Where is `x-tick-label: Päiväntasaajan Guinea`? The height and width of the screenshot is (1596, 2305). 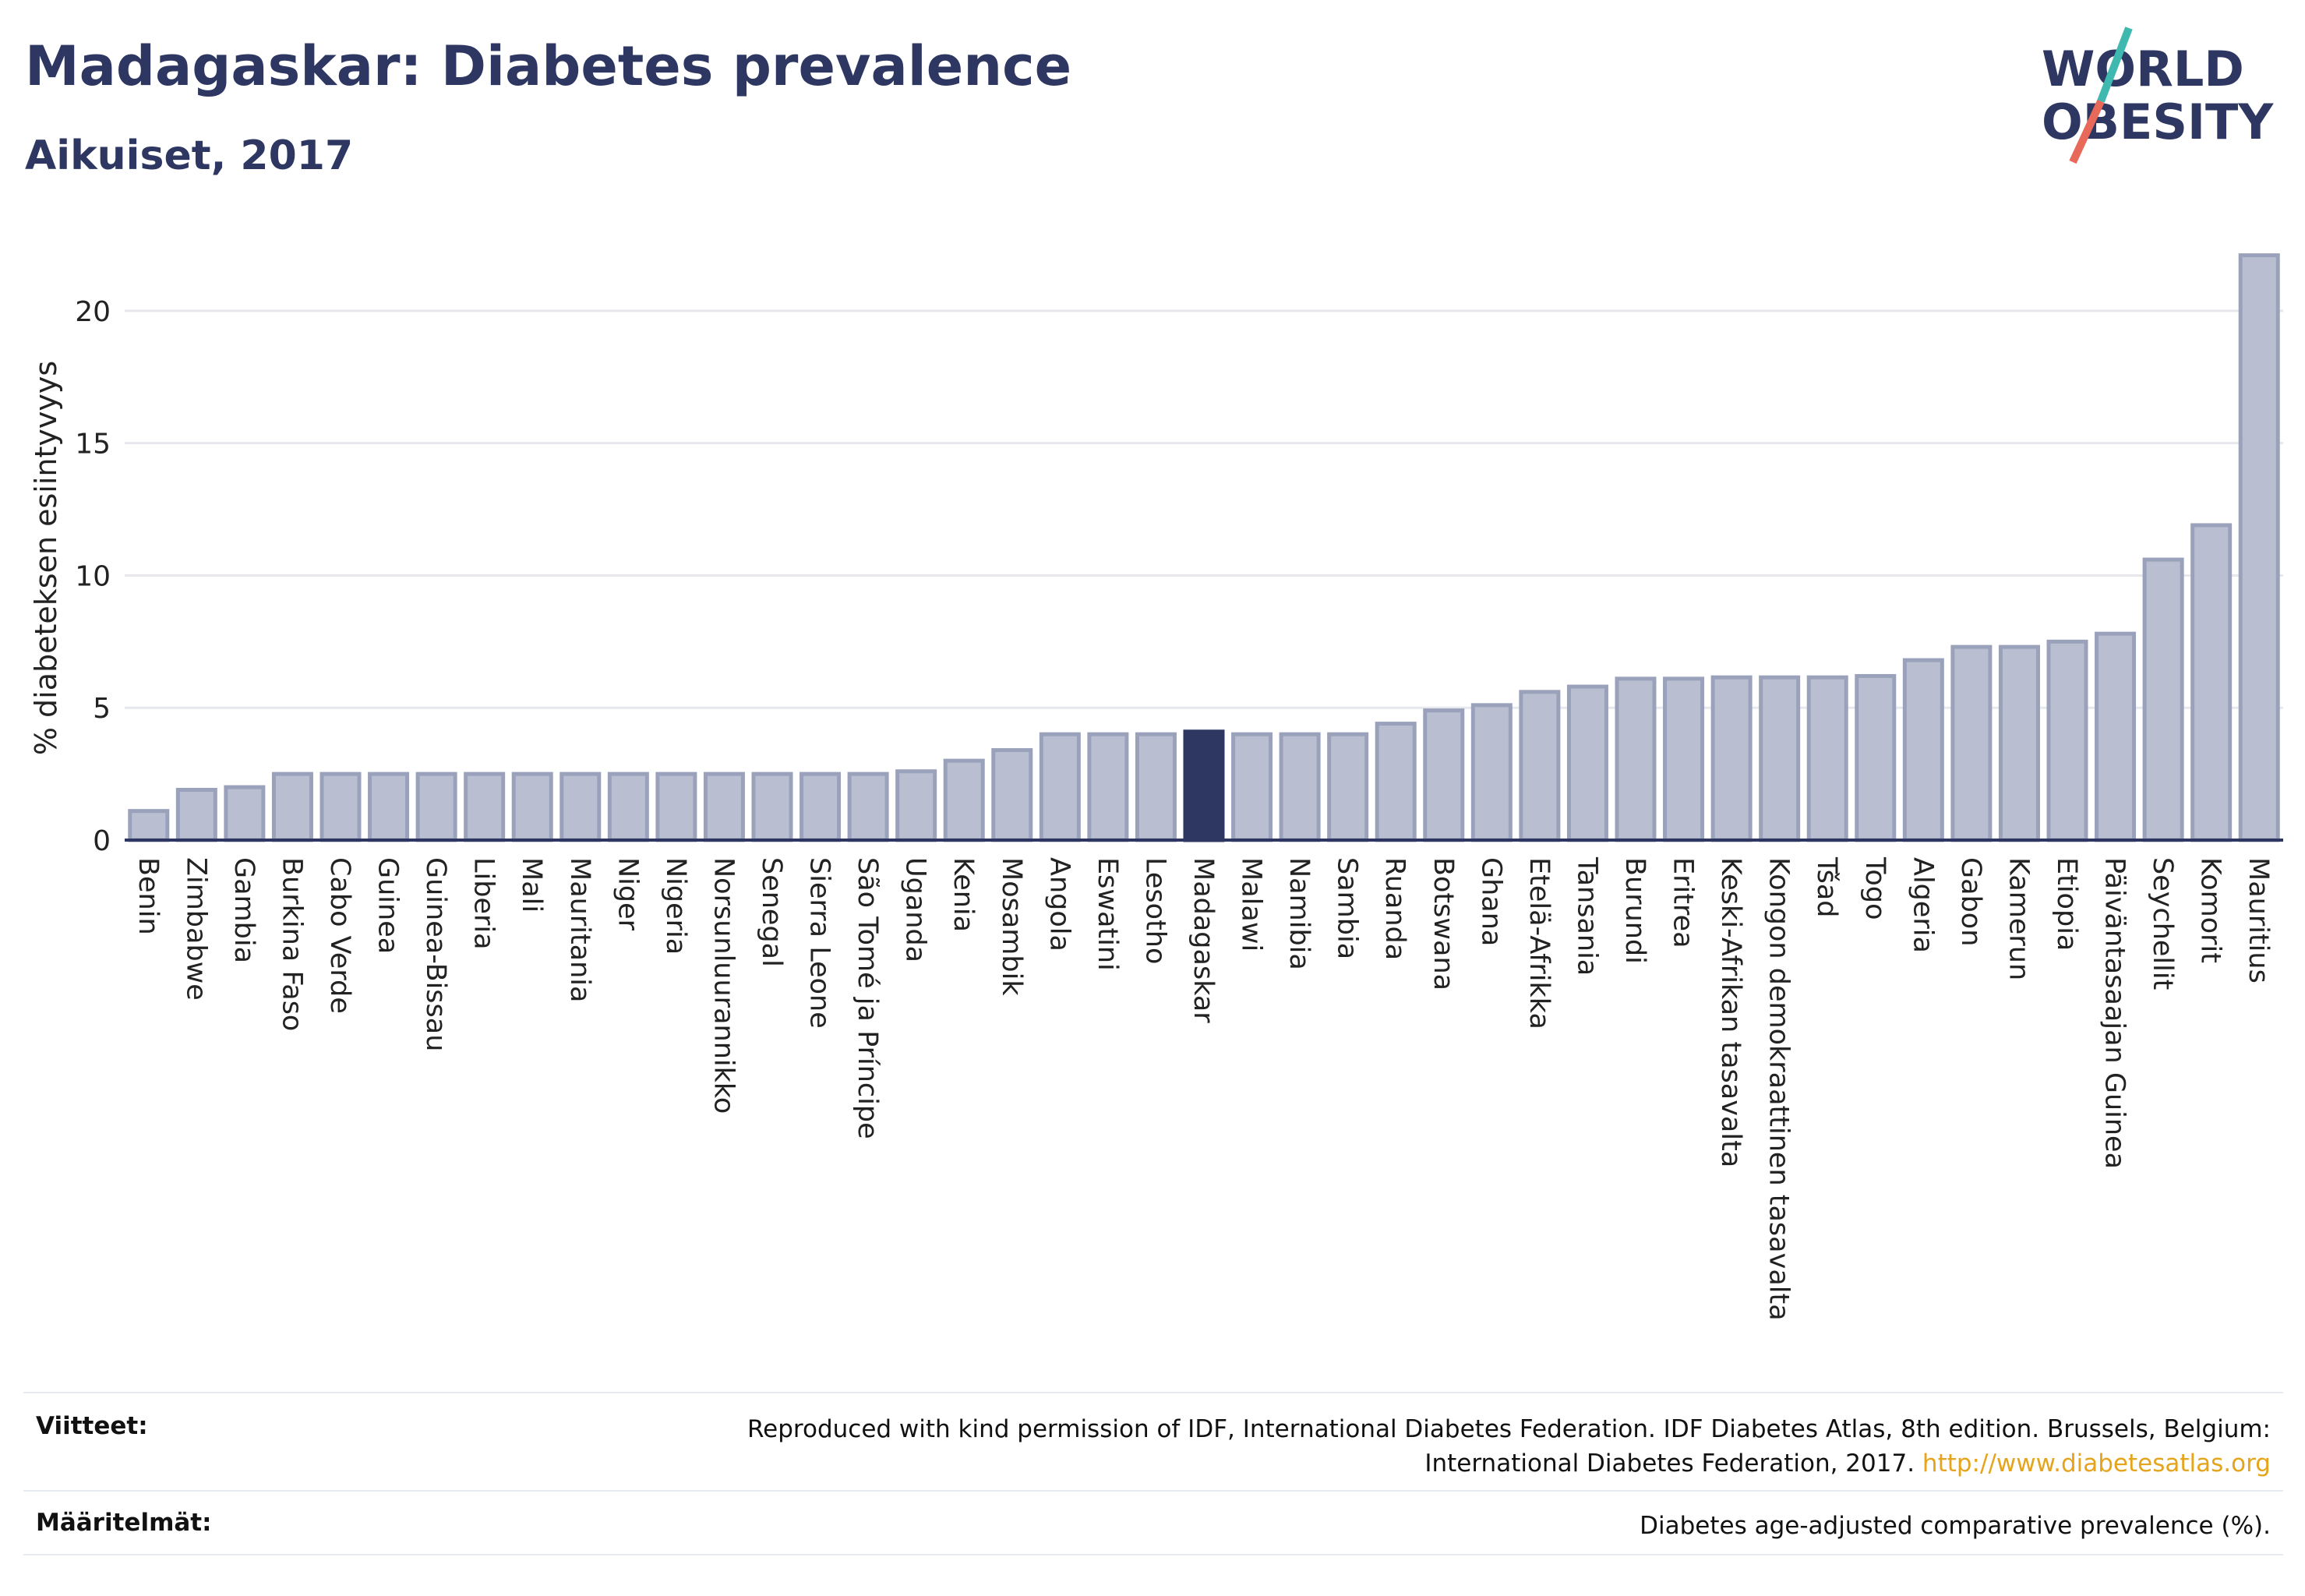
x-tick-label: Päiväntasaajan Guinea is located at coordinates (2114, 1013).